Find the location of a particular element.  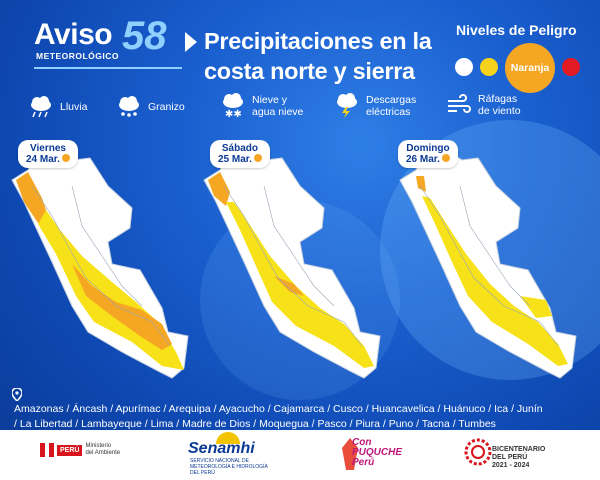

bicentenario-line1: BICENTENARIO is located at coordinates (519, 449).